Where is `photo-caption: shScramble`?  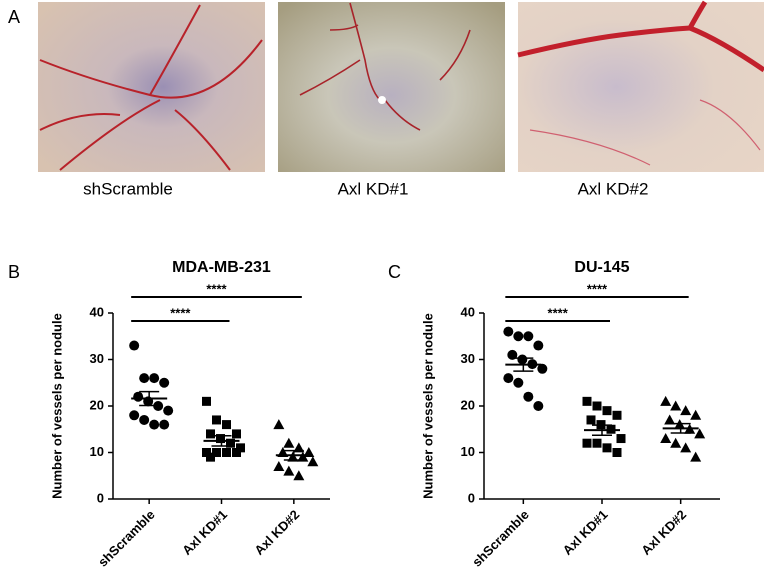 photo-caption: shScramble is located at coordinates (128, 188).